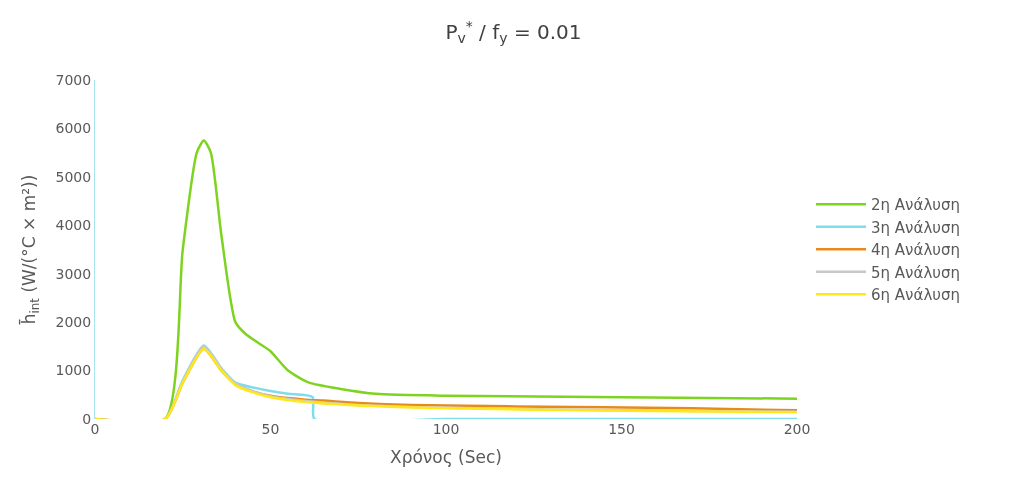  What do you see at coordinates (73, 176) in the screenshot?
I see `y-tick-label: 5000` at bounding box center [73, 176].